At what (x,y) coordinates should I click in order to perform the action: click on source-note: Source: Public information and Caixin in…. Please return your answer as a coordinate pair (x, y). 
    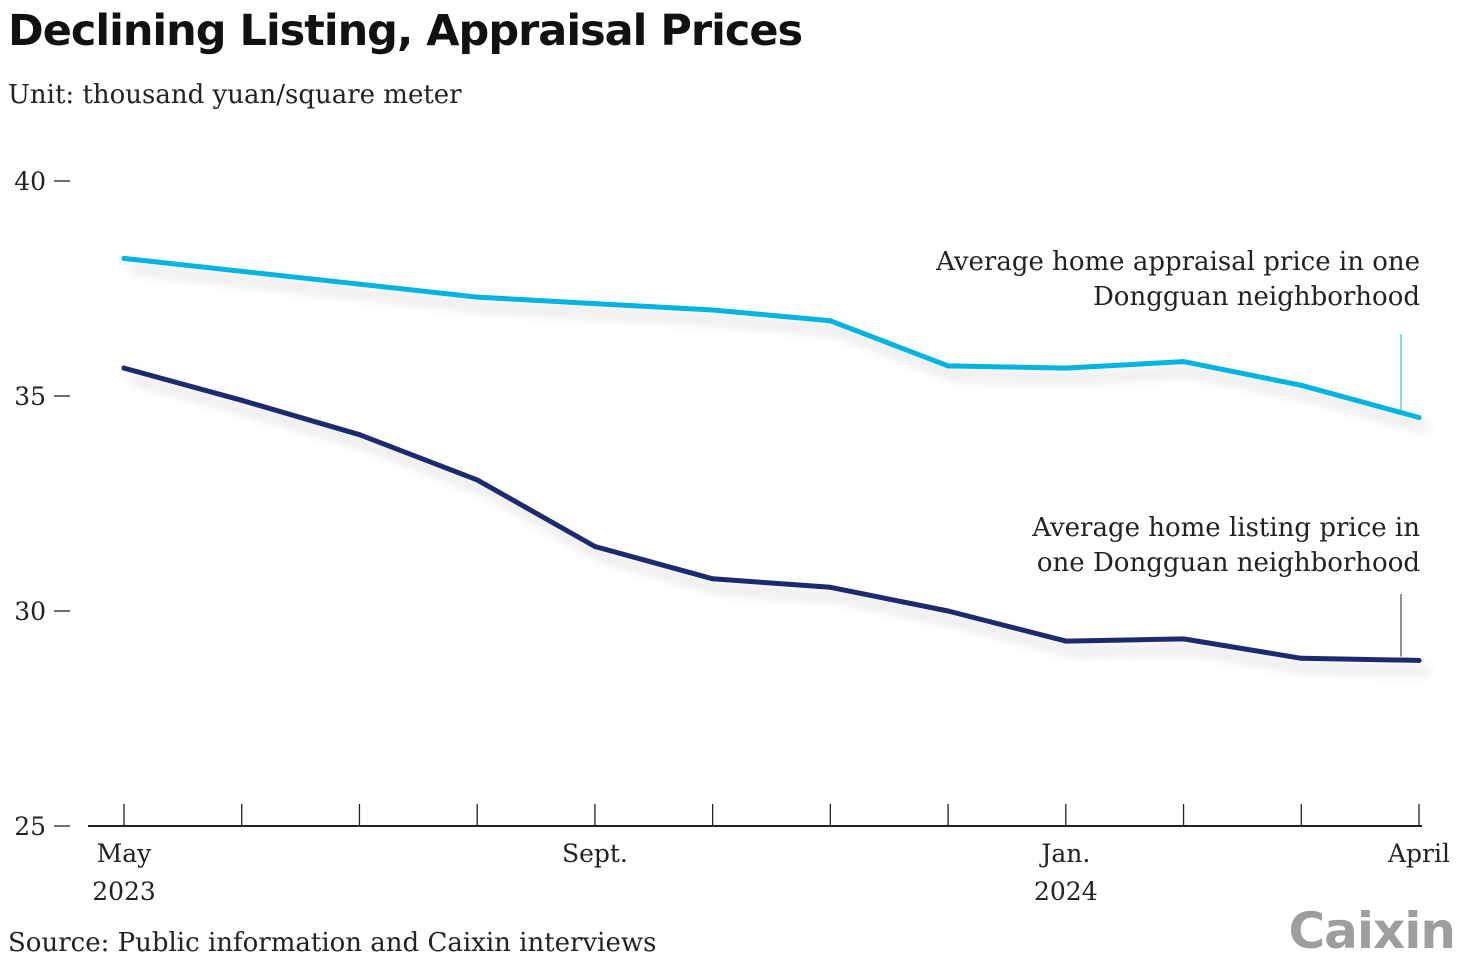
    Looking at the image, I should click on (332, 943).